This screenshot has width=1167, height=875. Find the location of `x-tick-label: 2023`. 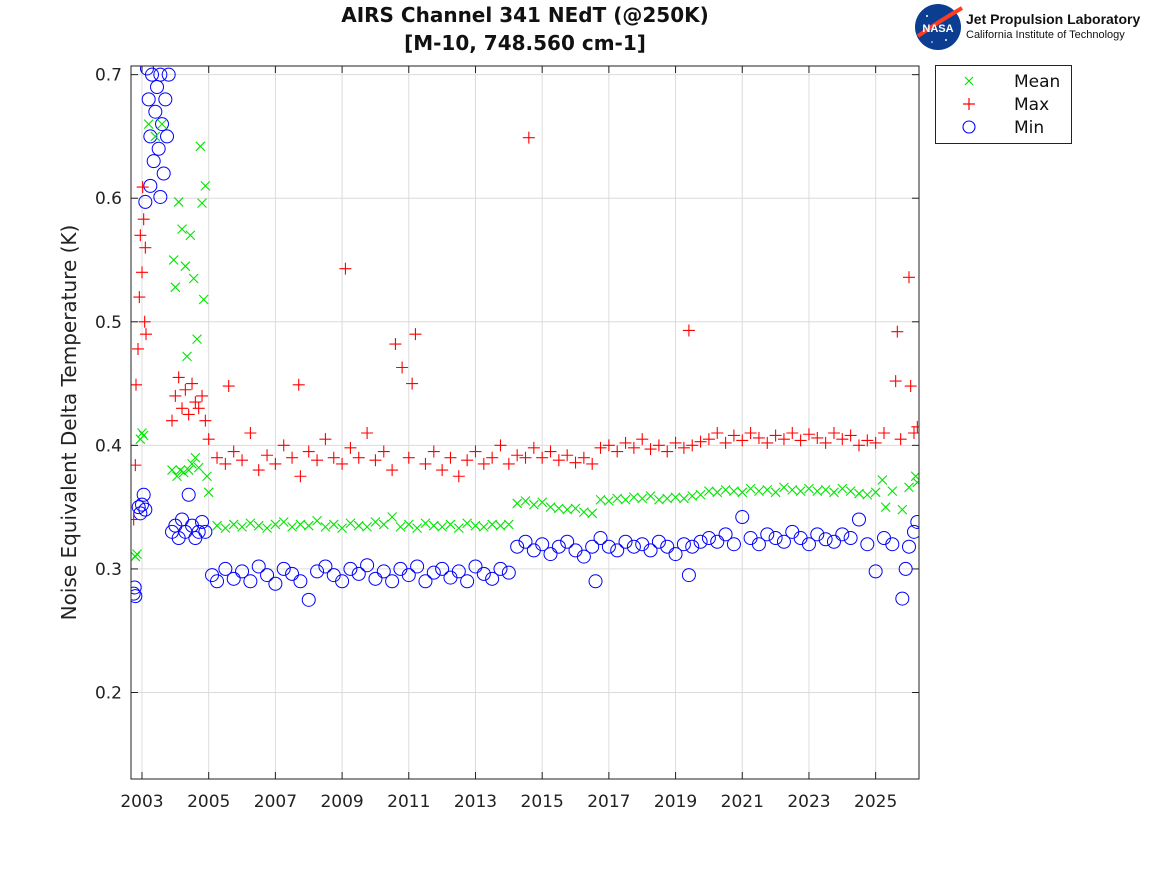

x-tick-label: 2023 is located at coordinates (808, 802).